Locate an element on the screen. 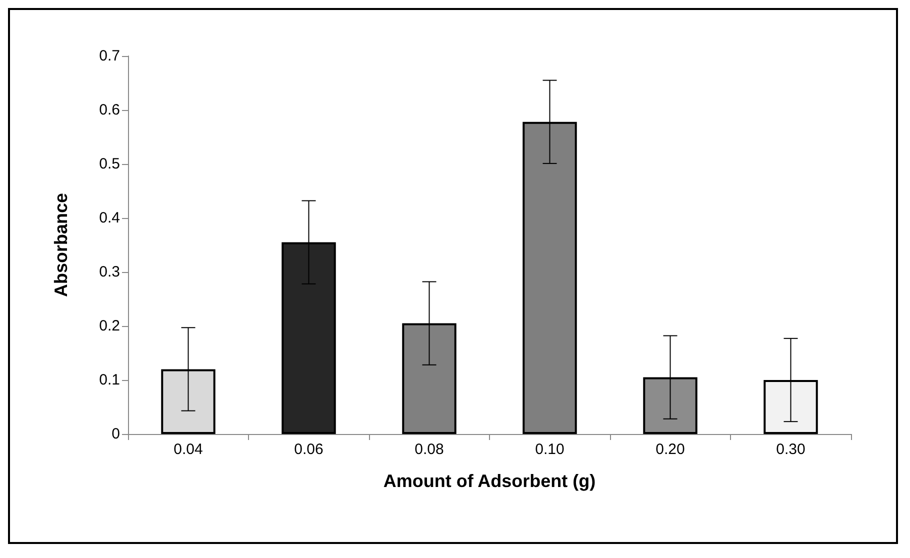 The width and height of the screenshot is (910, 558). x-tick-label: 0.06 is located at coordinates (309, 449).